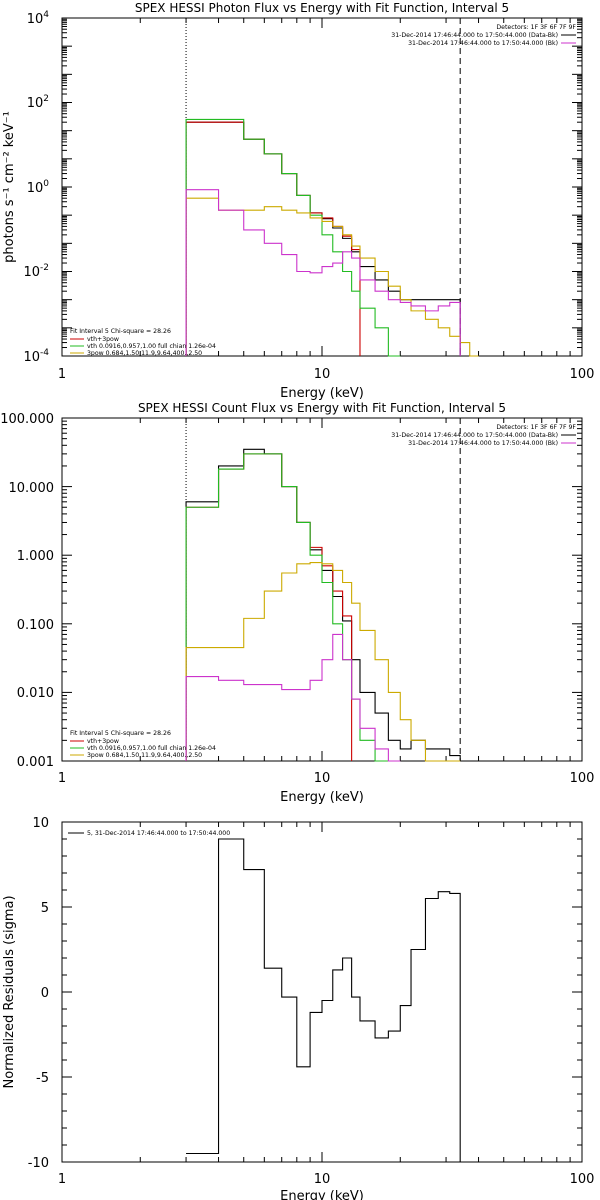 The width and height of the screenshot is (600, 1200). Describe the element at coordinates (35, 693) in the screenshot. I see `y-tick-label-0.010: 0.010` at that location.